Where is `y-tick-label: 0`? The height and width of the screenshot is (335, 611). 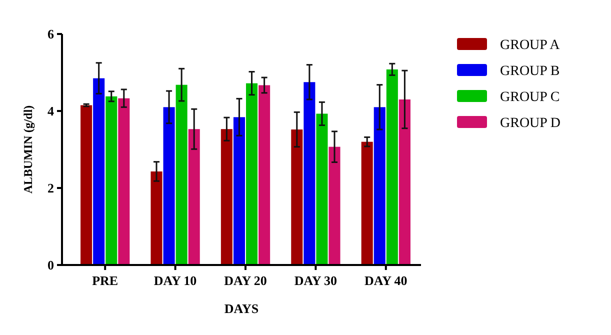 y-tick-label: 0 is located at coordinates (51, 265).